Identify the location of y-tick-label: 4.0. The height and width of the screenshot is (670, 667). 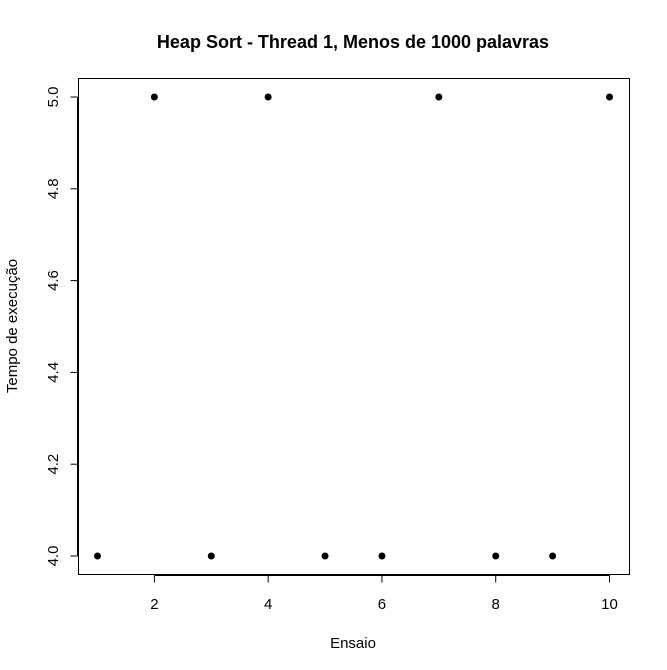
(53, 556).